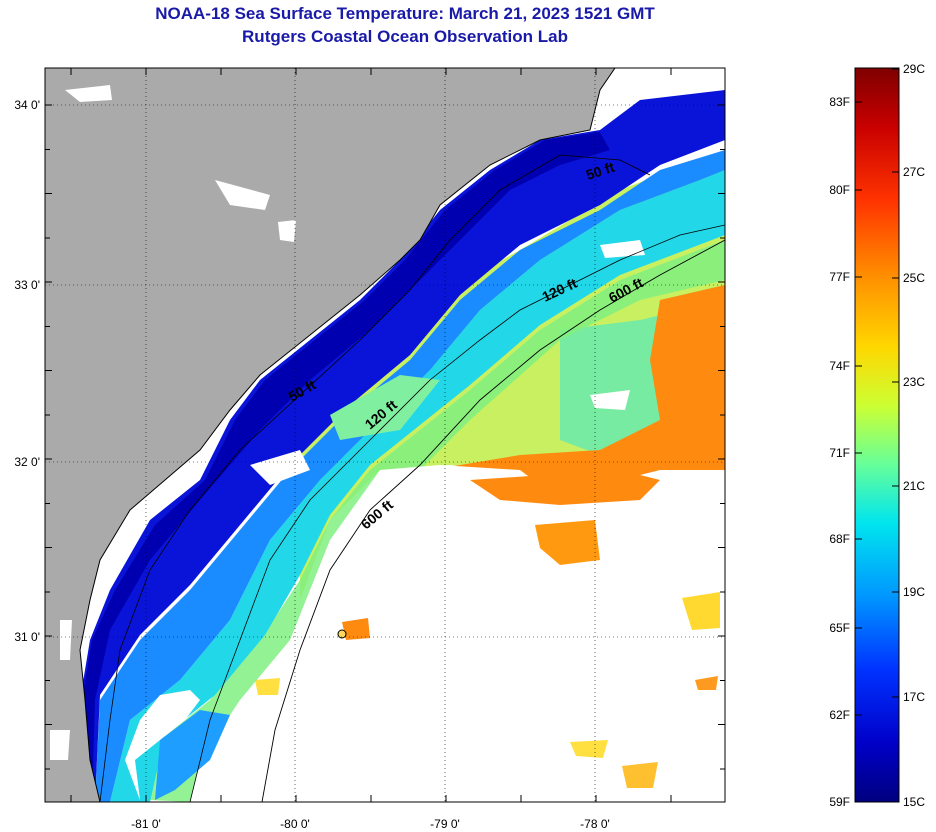 The width and height of the screenshot is (936, 832). I want to click on lon-label: -80 0', so click(295, 824).